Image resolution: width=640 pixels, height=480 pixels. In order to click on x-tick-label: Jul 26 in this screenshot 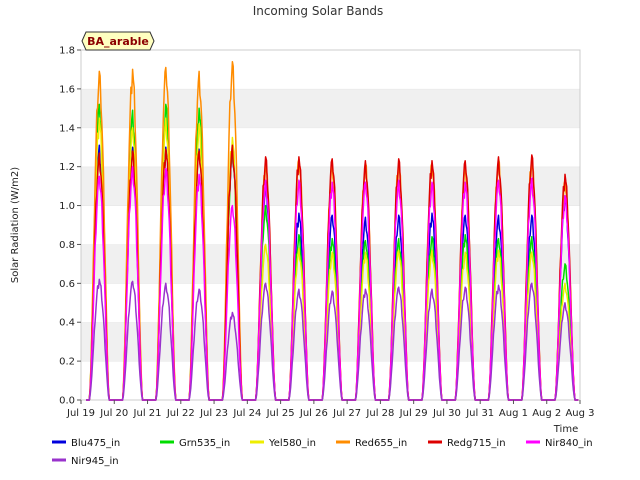, I will do `click(313, 413)`.